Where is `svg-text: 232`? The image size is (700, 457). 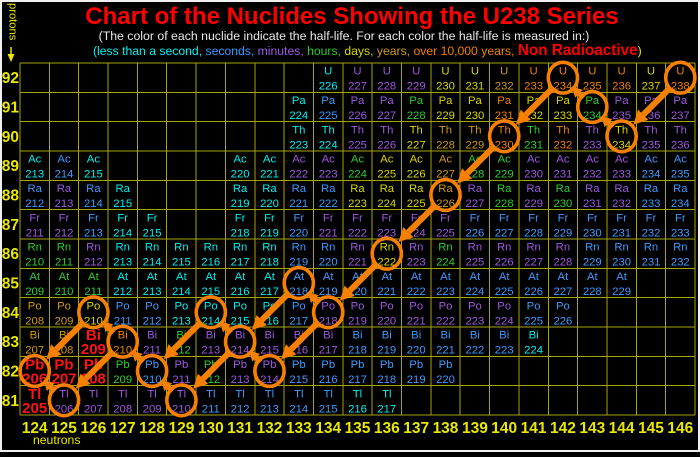
svg-text: 232 is located at coordinates (621, 204).